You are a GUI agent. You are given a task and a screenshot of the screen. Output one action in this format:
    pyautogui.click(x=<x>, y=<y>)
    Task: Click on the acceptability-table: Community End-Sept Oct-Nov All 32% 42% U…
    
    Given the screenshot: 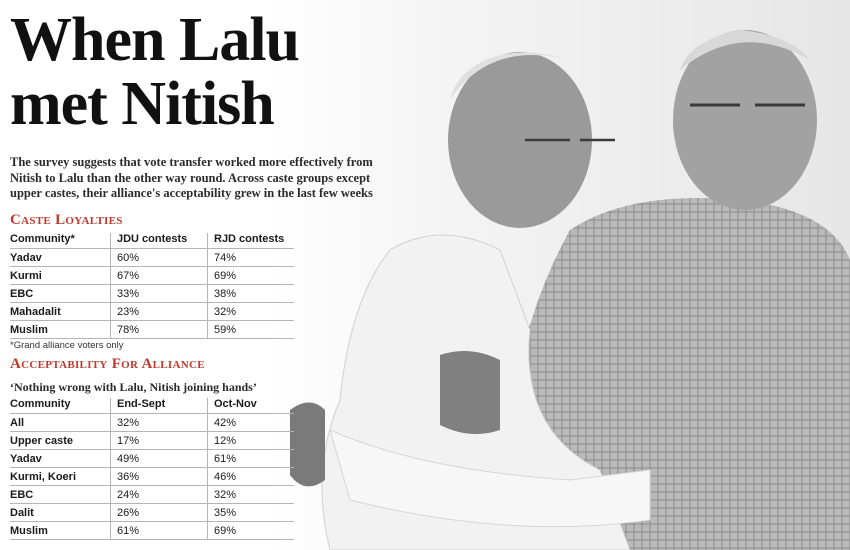 What is the action you would take?
    pyautogui.click(x=152, y=469)
    